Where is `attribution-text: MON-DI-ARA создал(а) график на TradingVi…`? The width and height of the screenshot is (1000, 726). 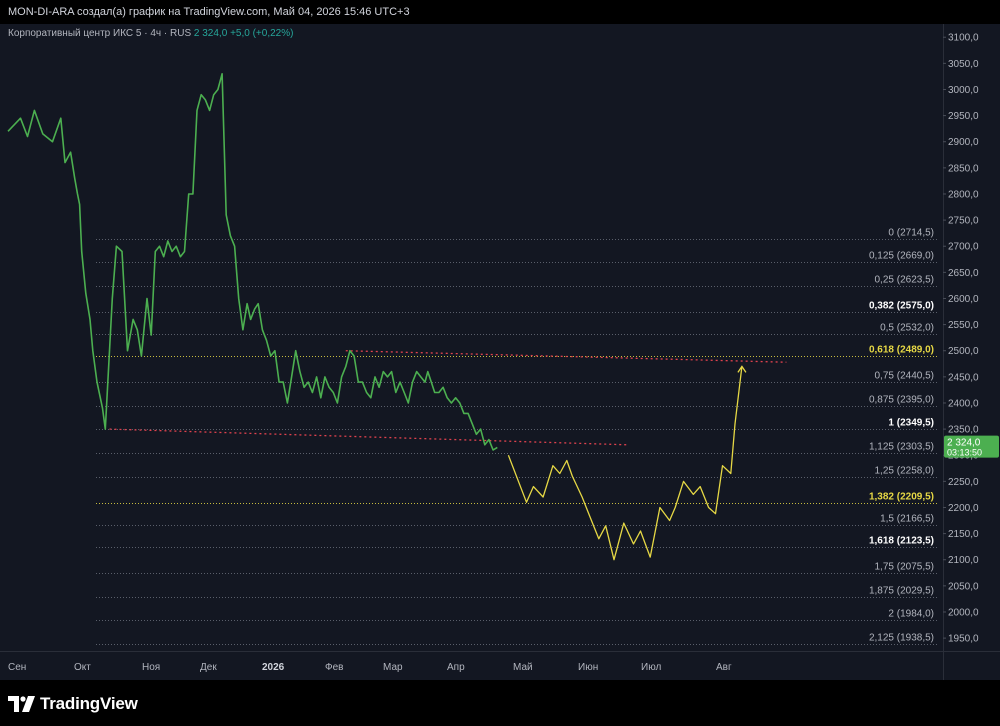 attribution-text: MON-DI-ARA создал(а) график на TradingVi… is located at coordinates (209, 12).